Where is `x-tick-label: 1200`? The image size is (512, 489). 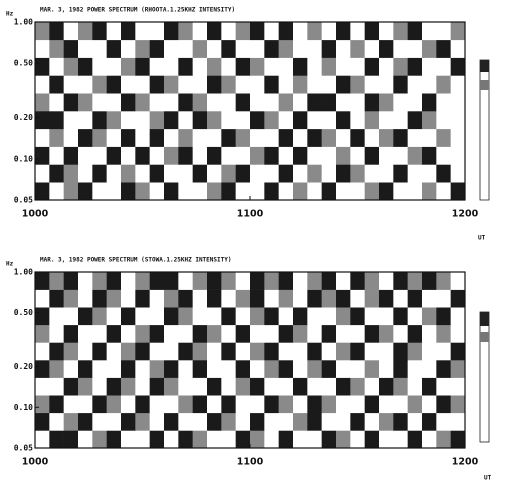
x-tick-label: 1200 is located at coordinates (465, 462).